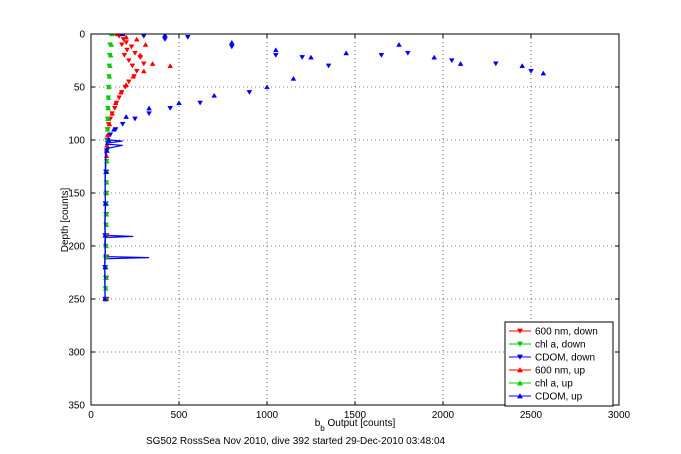  I want to click on y-axis-label: Depth [counts], so click(65, 220).